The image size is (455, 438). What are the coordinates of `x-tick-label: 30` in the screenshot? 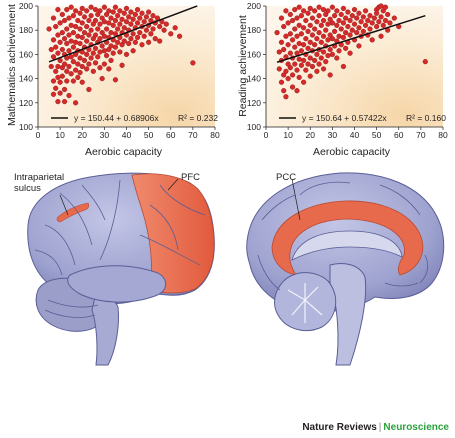 It's located at (105, 135).